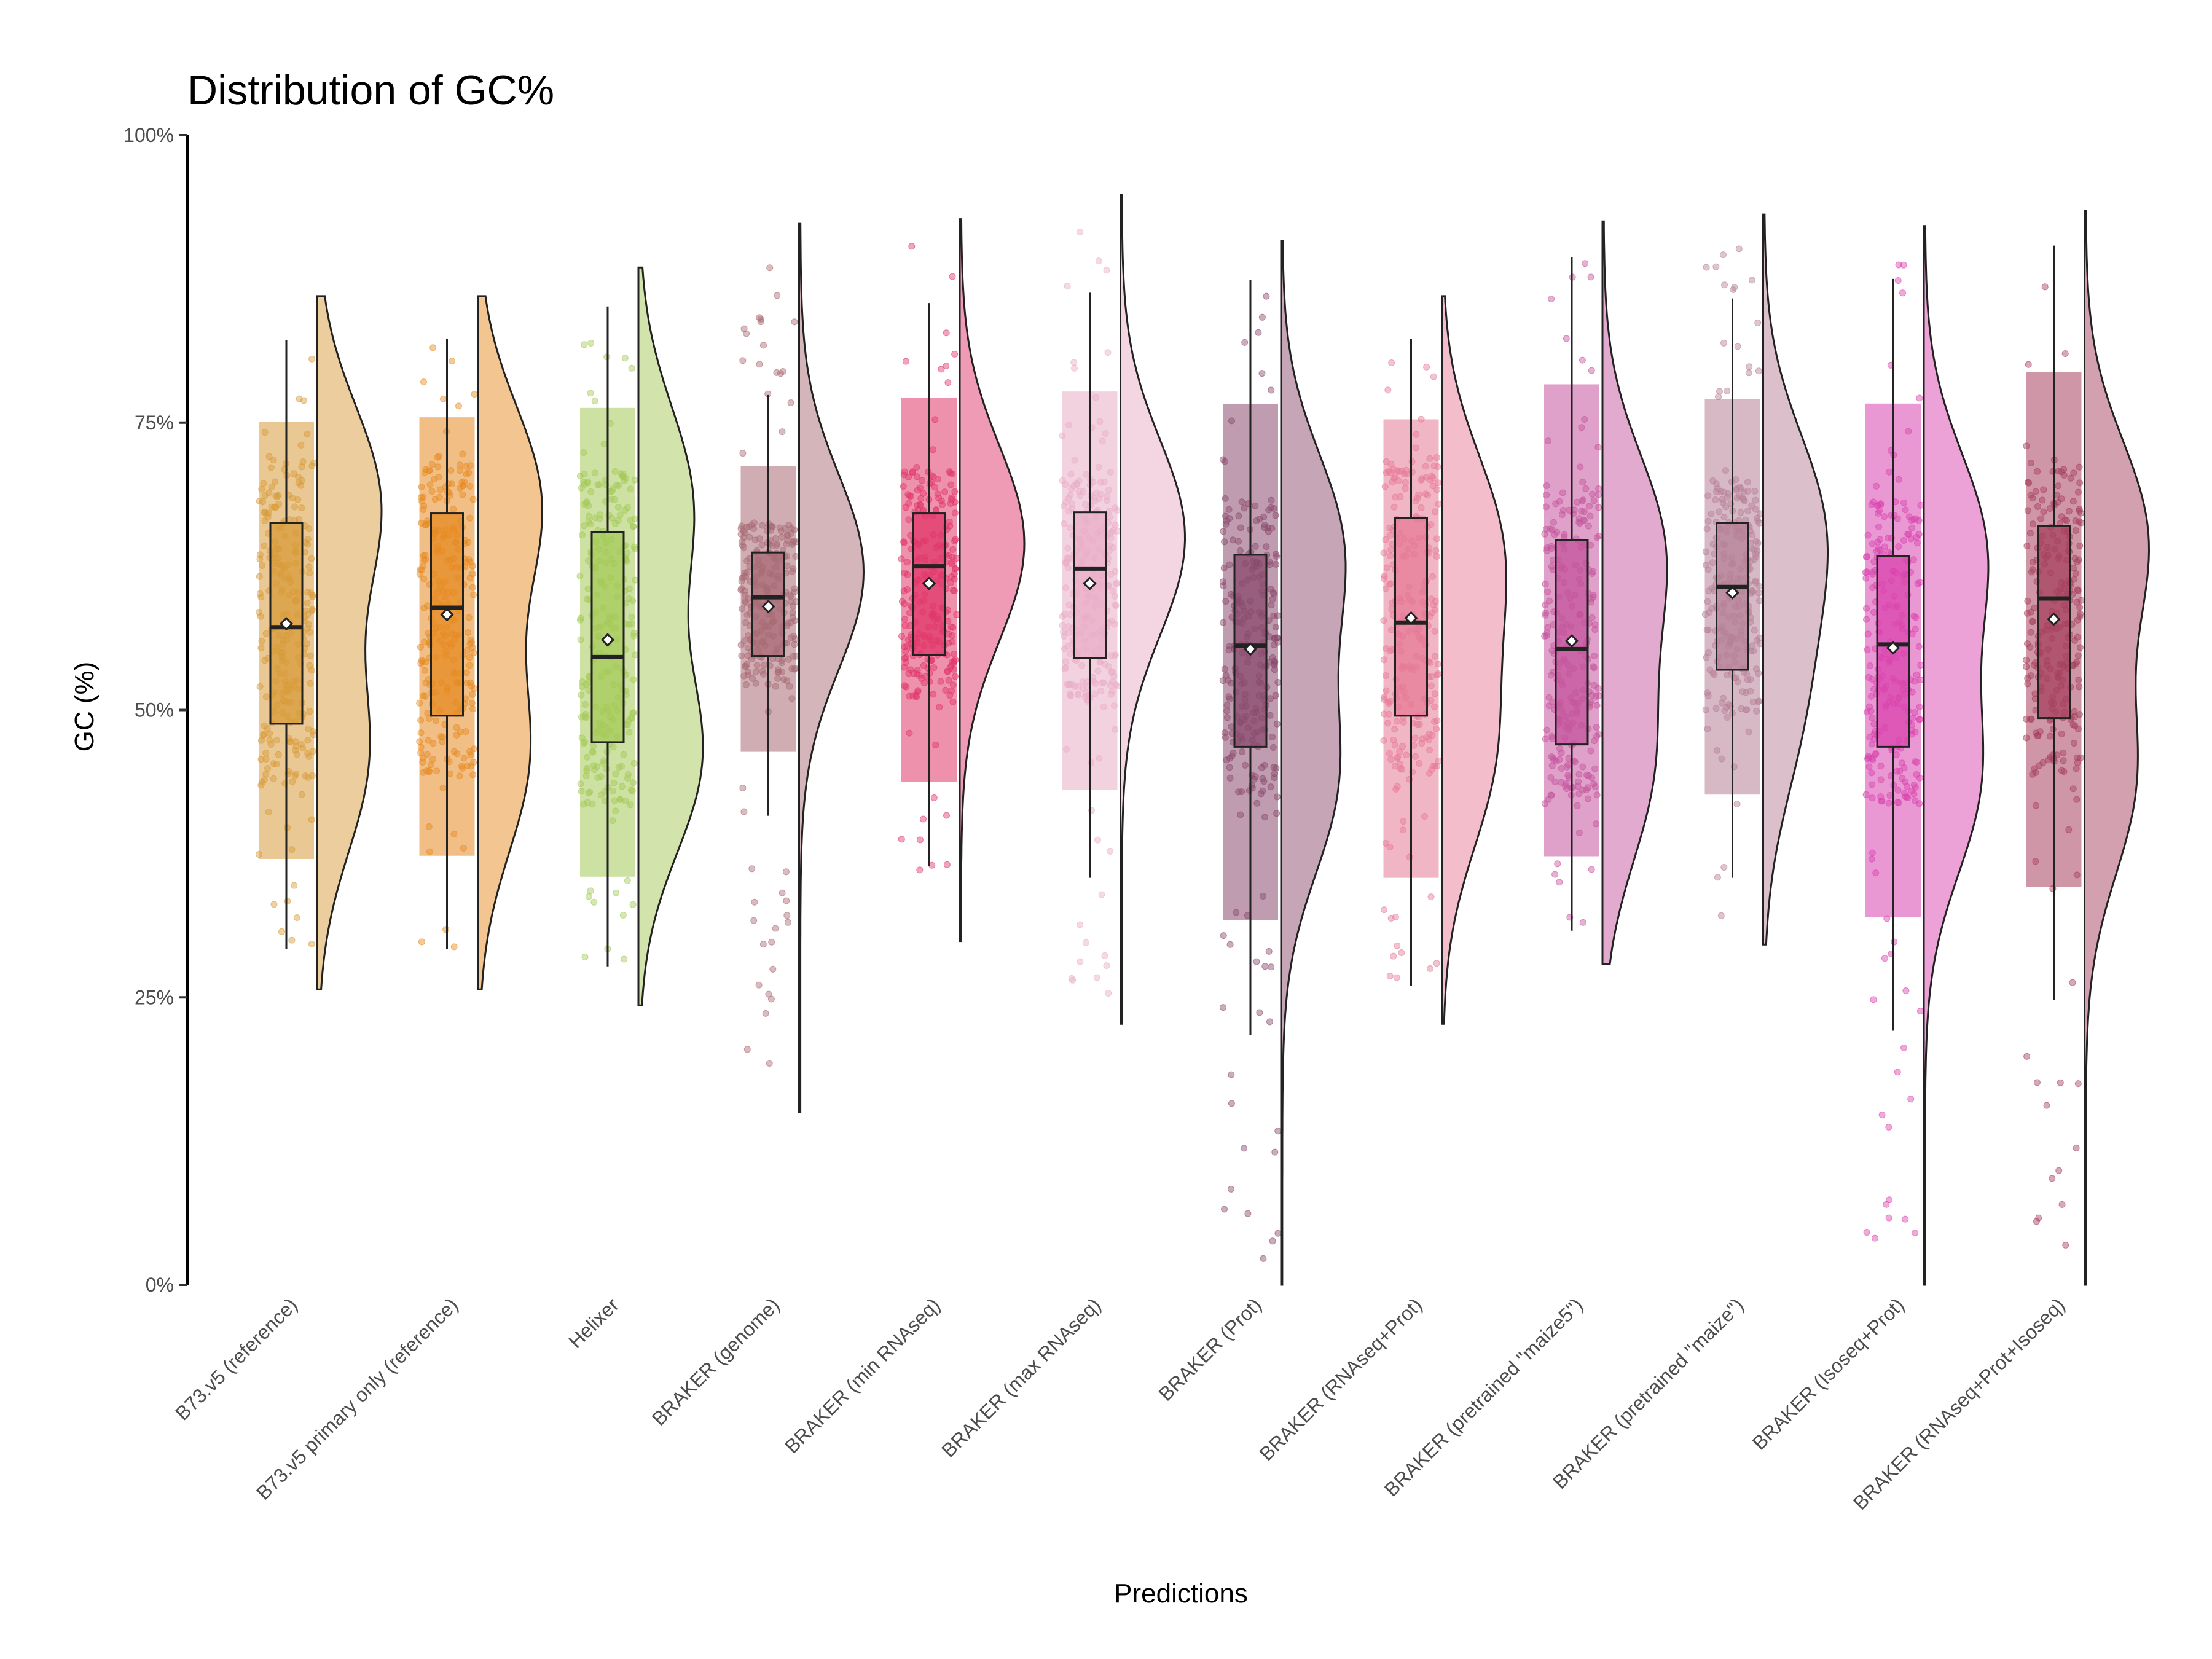 The width and height of the screenshot is (2212, 1659). I want to click on y-tick-label: 50%, so click(154, 710).